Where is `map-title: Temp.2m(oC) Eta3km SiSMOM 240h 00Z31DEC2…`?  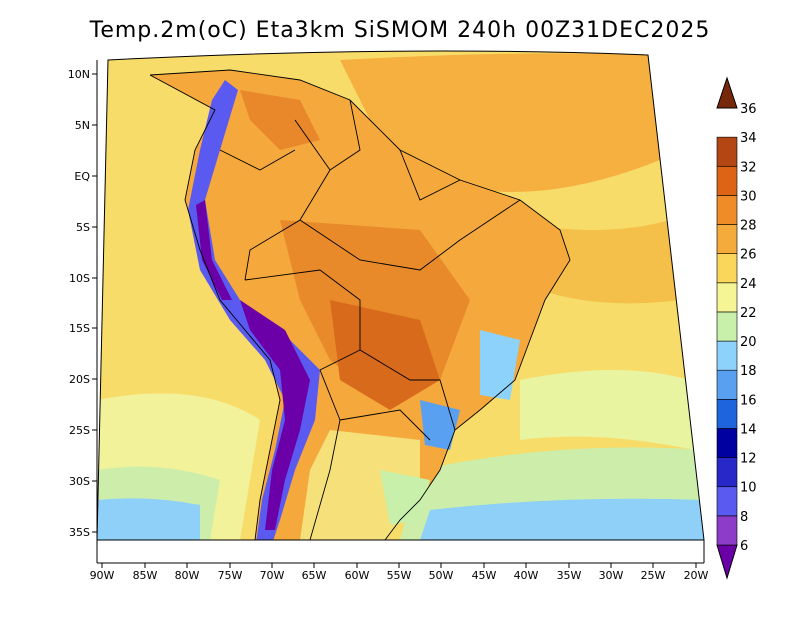 map-title: Temp.2m(oC) Eta3km SiSMOM 240h 00Z31DEC2… is located at coordinates (400, 30).